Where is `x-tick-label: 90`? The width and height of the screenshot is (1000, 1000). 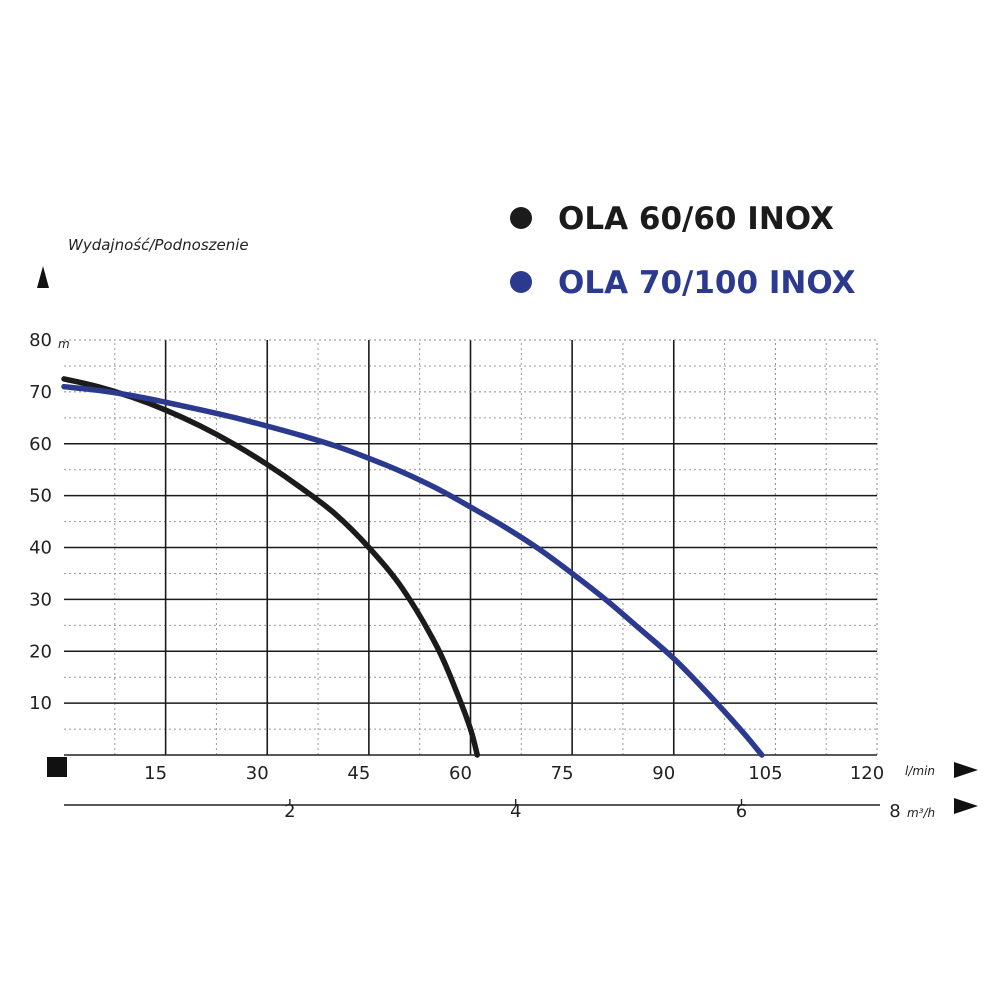 x-tick-label: 90 is located at coordinates (663, 773).